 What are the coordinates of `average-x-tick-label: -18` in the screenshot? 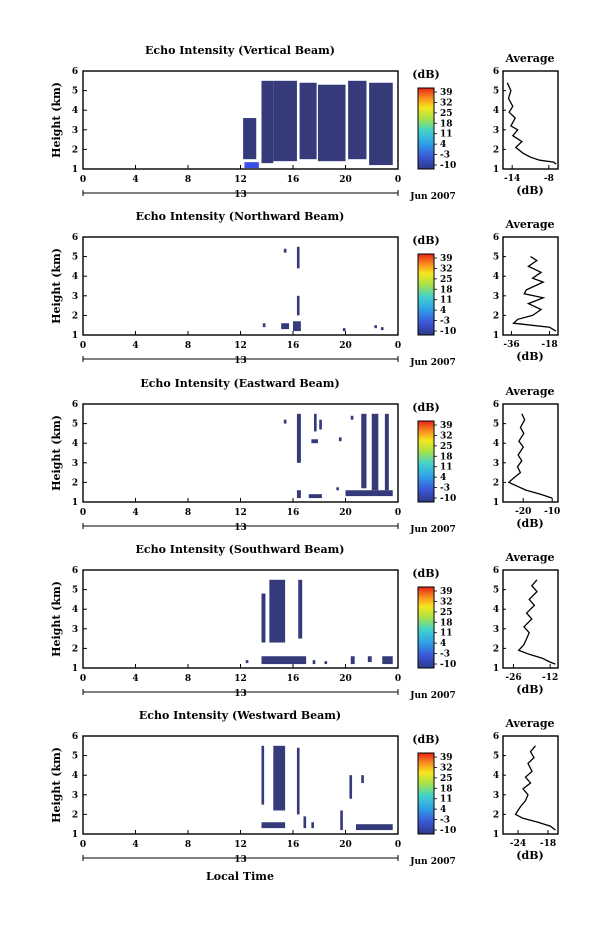 It's located at (548, 844).